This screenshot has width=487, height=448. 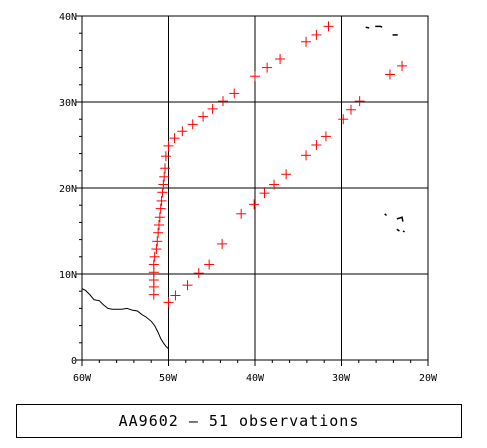 I want to click on y-tick-label: 0, so click(x=74, y=361).